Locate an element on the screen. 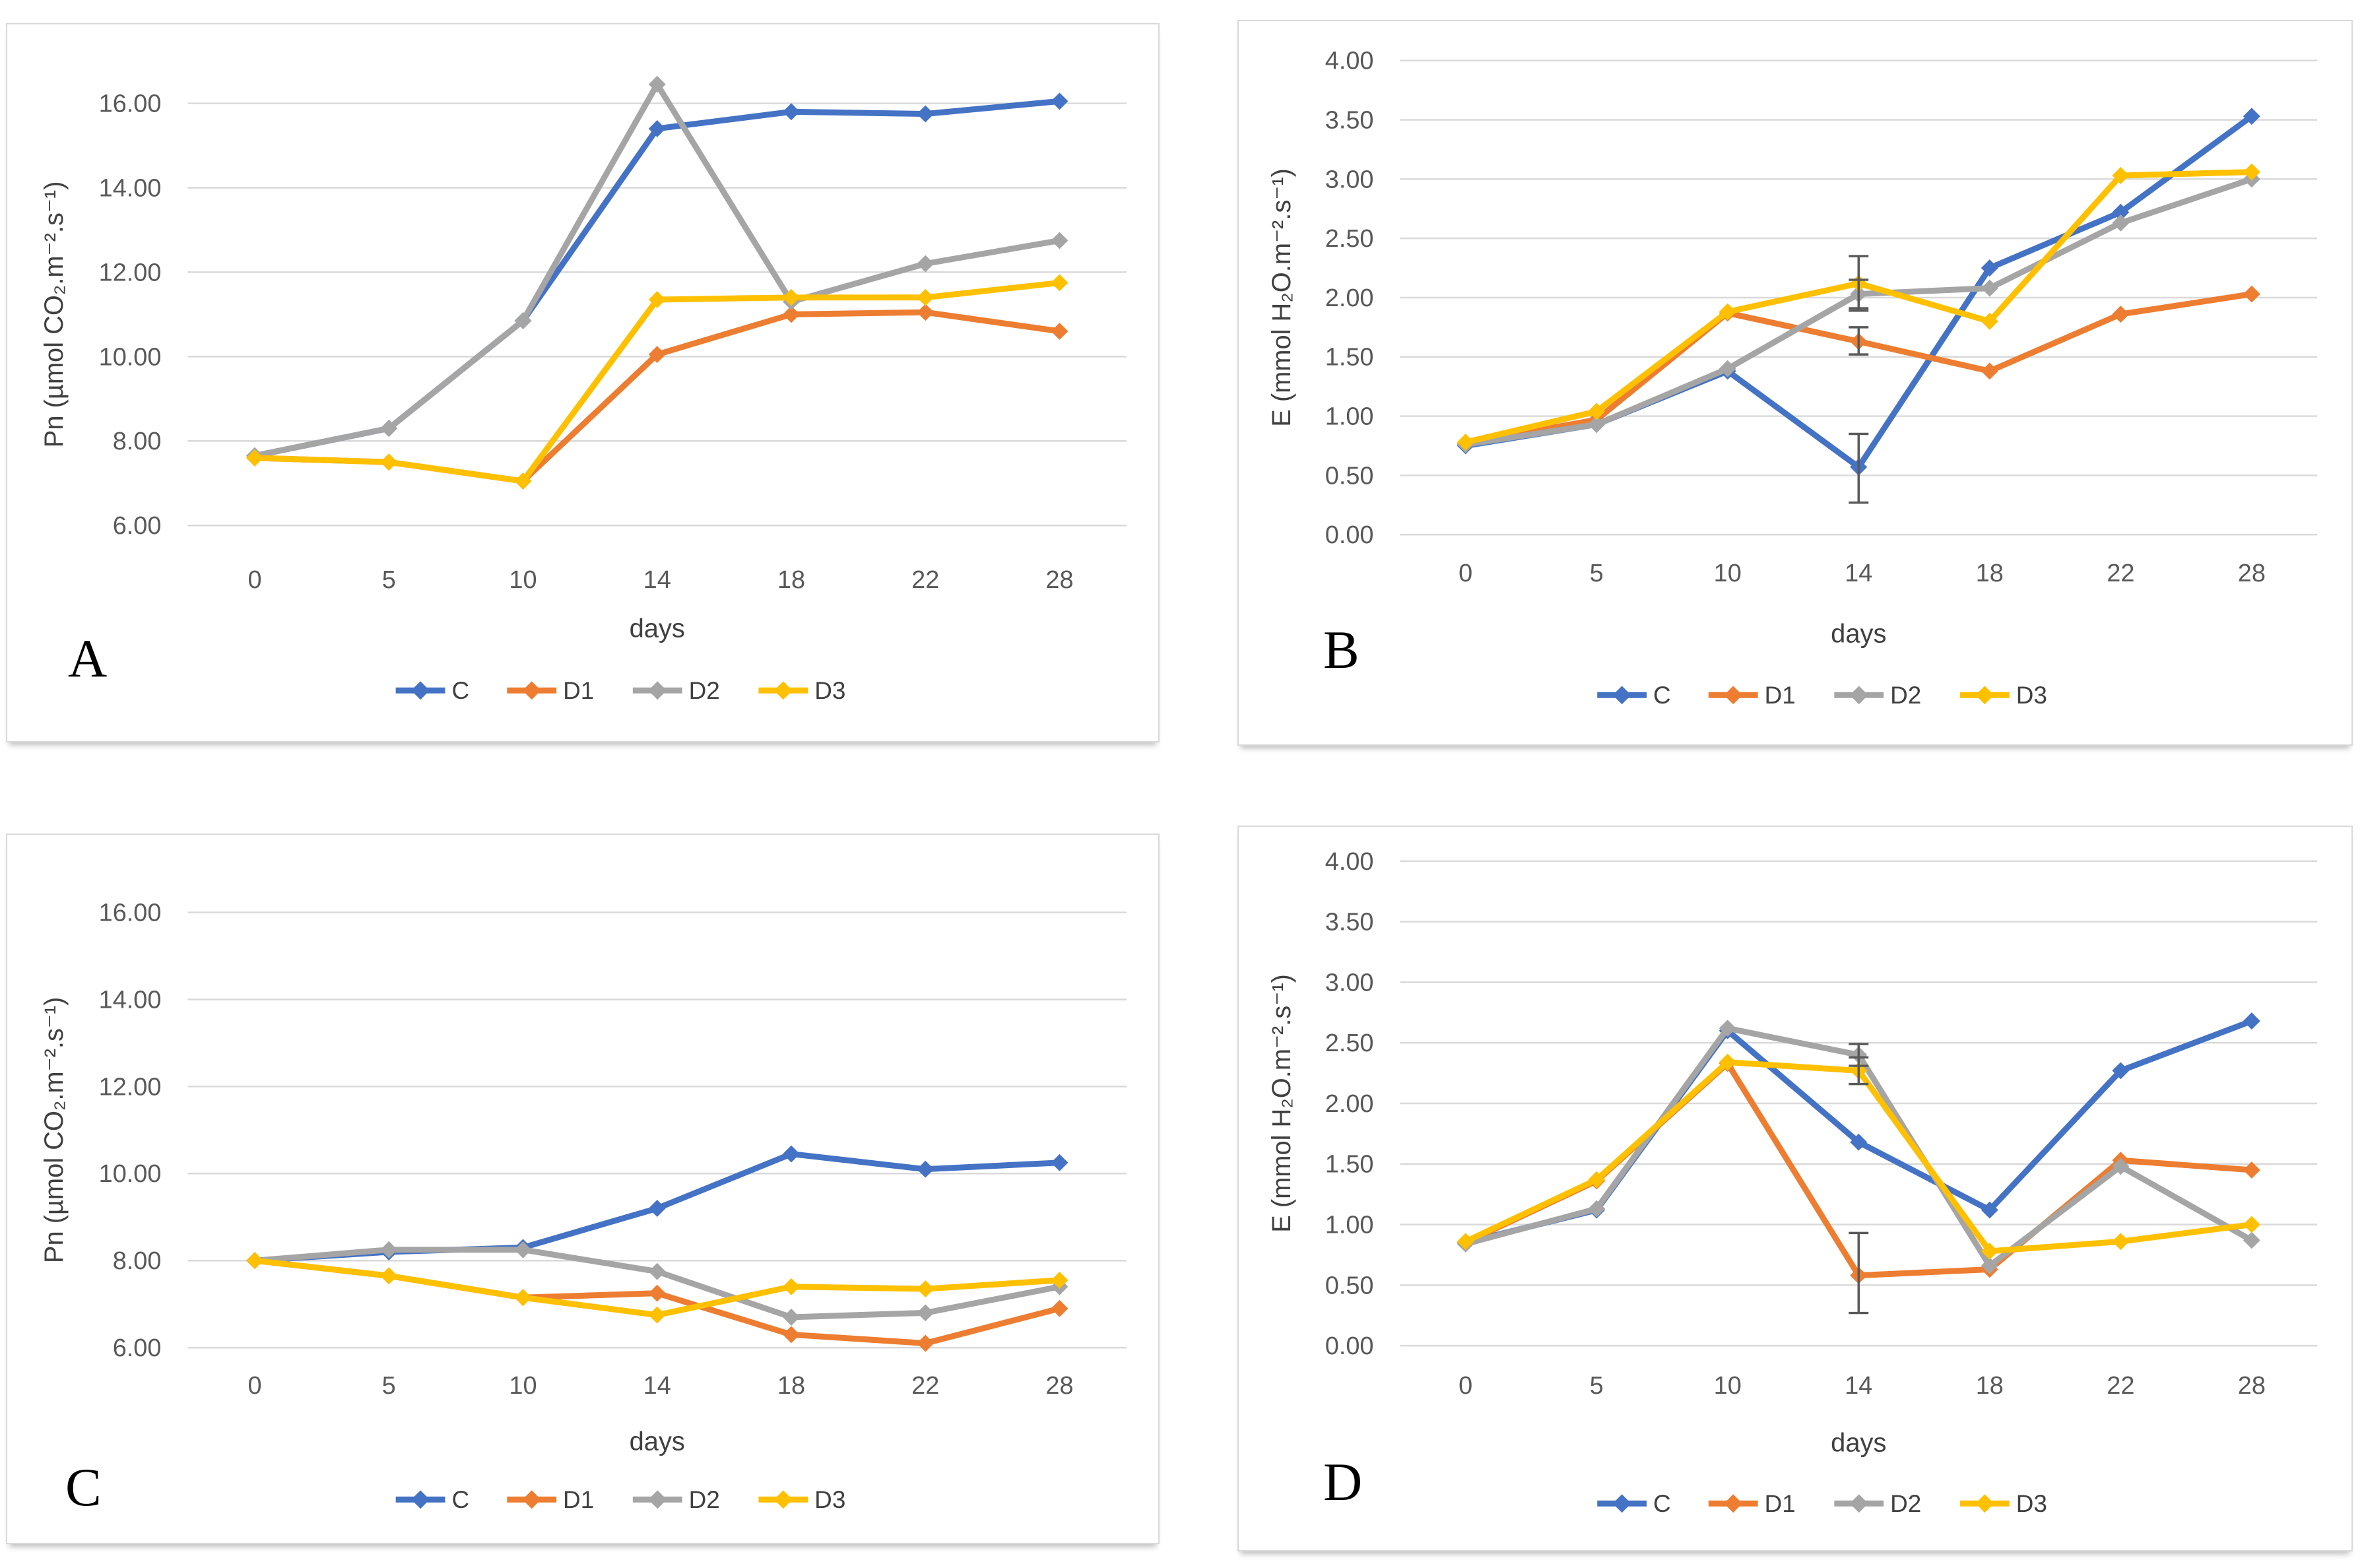 The height and width of the screenshot is (1568, 2362). y-tick-label: 1.50 is located at coordinates (1349, 1165).